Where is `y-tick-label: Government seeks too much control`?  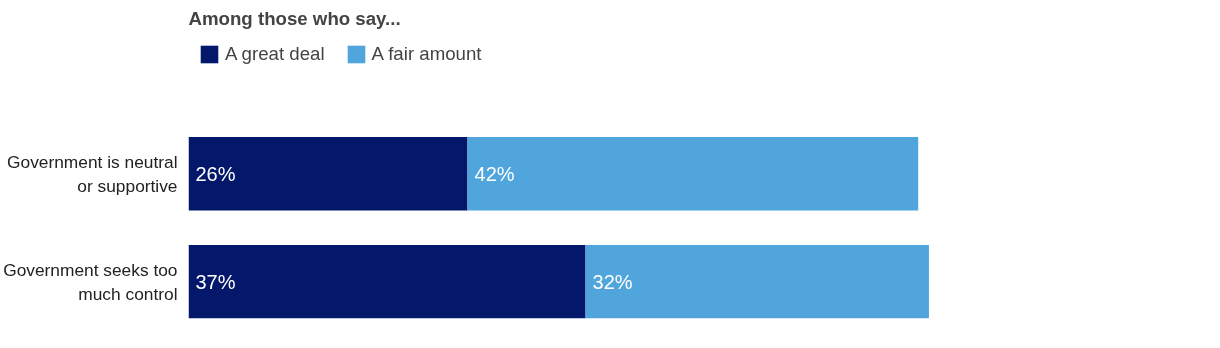 y-tick-label: Government seeks too much control is located at coordinates (90, 281).